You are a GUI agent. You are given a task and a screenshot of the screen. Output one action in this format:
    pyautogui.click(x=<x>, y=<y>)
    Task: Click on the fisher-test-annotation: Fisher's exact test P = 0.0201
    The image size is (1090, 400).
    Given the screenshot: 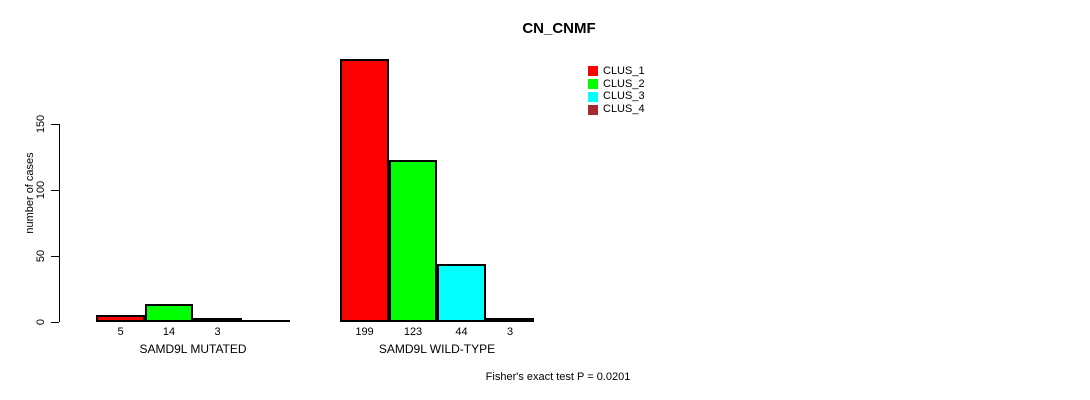 What is the action you would take?
    pyautogui.click(x=558, y=377)
    